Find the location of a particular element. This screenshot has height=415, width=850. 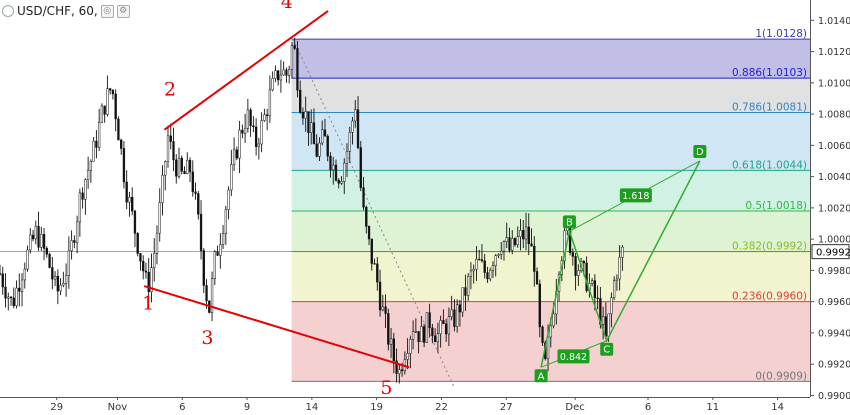

point-b-label: B is located at coordinates (569, 222).